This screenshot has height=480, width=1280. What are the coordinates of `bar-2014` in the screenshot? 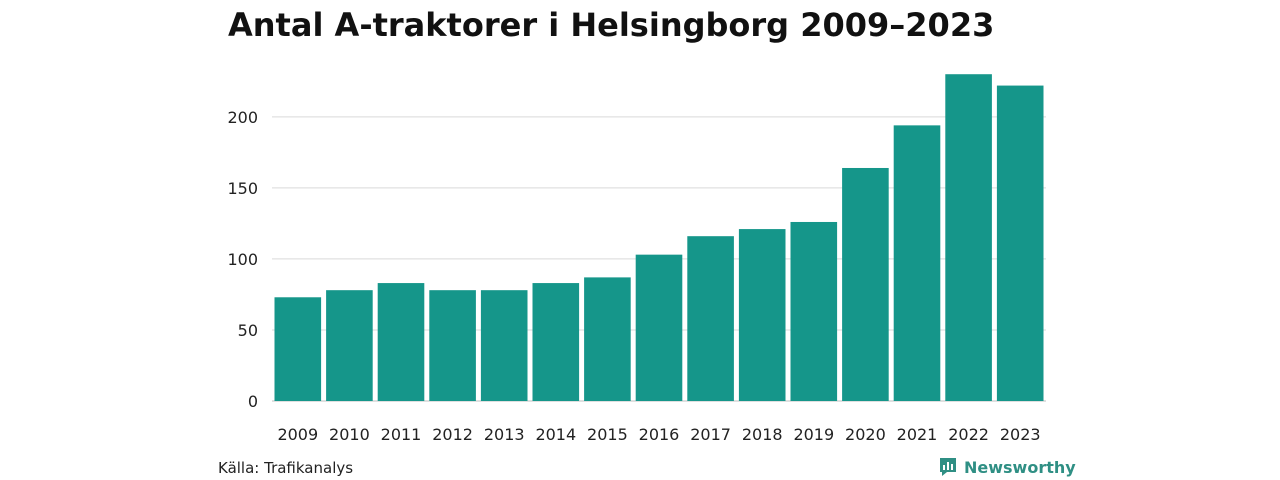 It's located at (556, 342).